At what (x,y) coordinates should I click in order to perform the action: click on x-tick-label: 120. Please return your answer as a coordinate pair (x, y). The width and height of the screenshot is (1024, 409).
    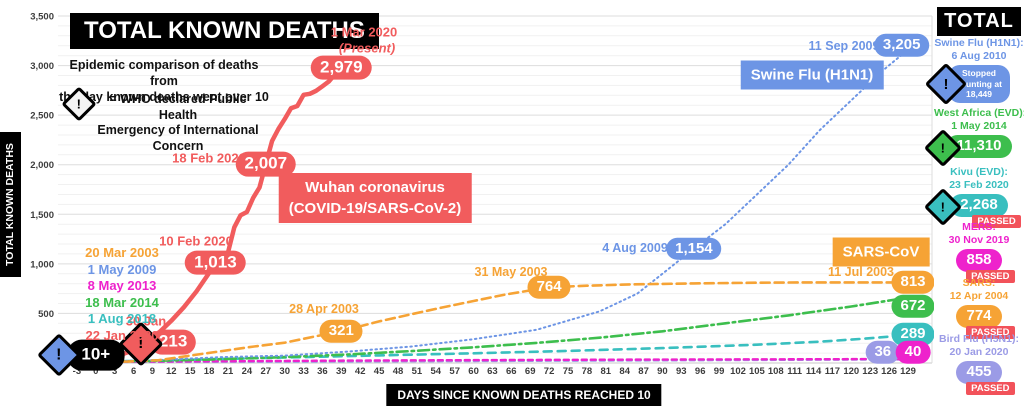
    Looking at the image, I should click on (851, 371).